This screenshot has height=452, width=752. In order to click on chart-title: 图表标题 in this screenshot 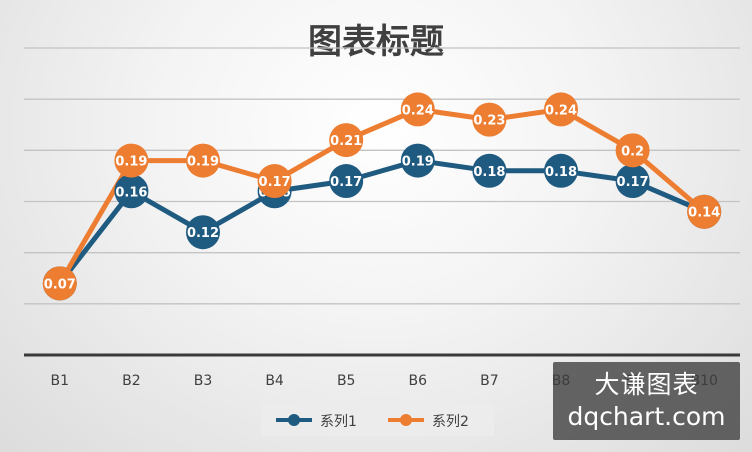, I will do `click(376, 42)`.